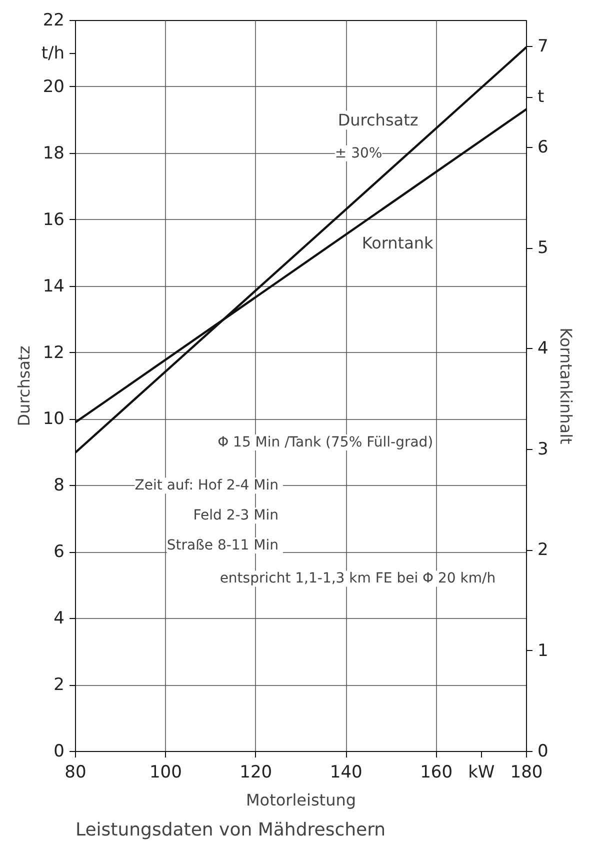 This screenshot has height=845, width=596. Describe the element at coordinates (59, 685) in the screenshot. I see `y-tick-label: 2` at that location.